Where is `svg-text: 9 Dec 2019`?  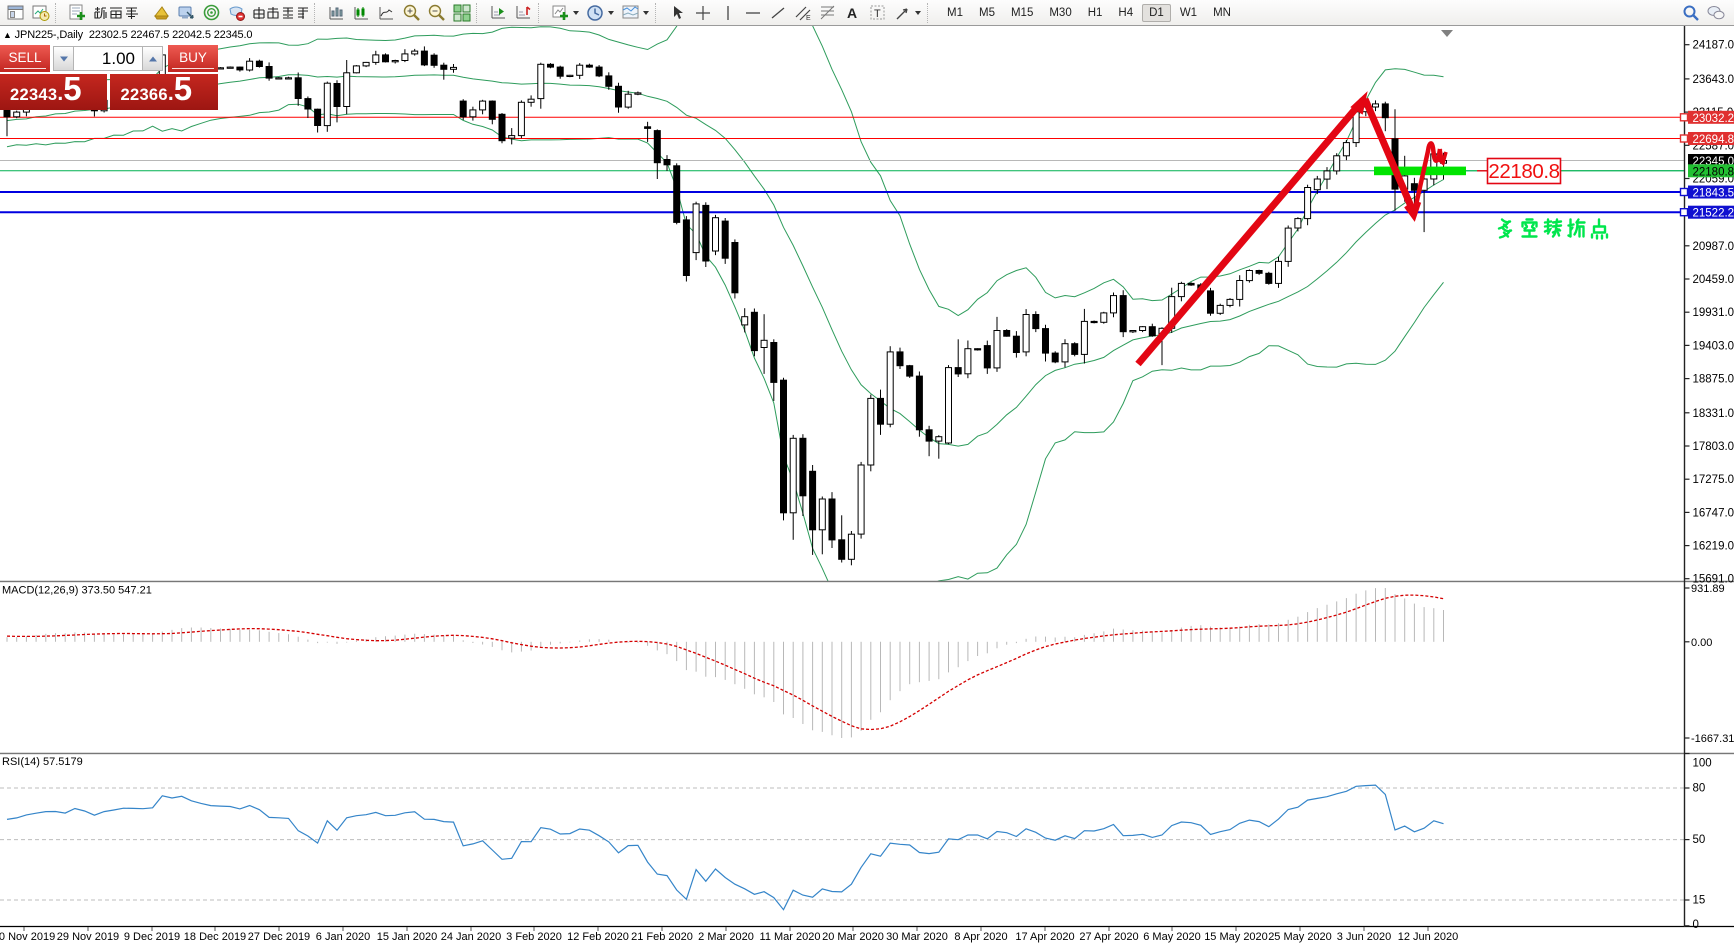
svg-text: 9 Dec 2019 is located at coordinates (152, 937).